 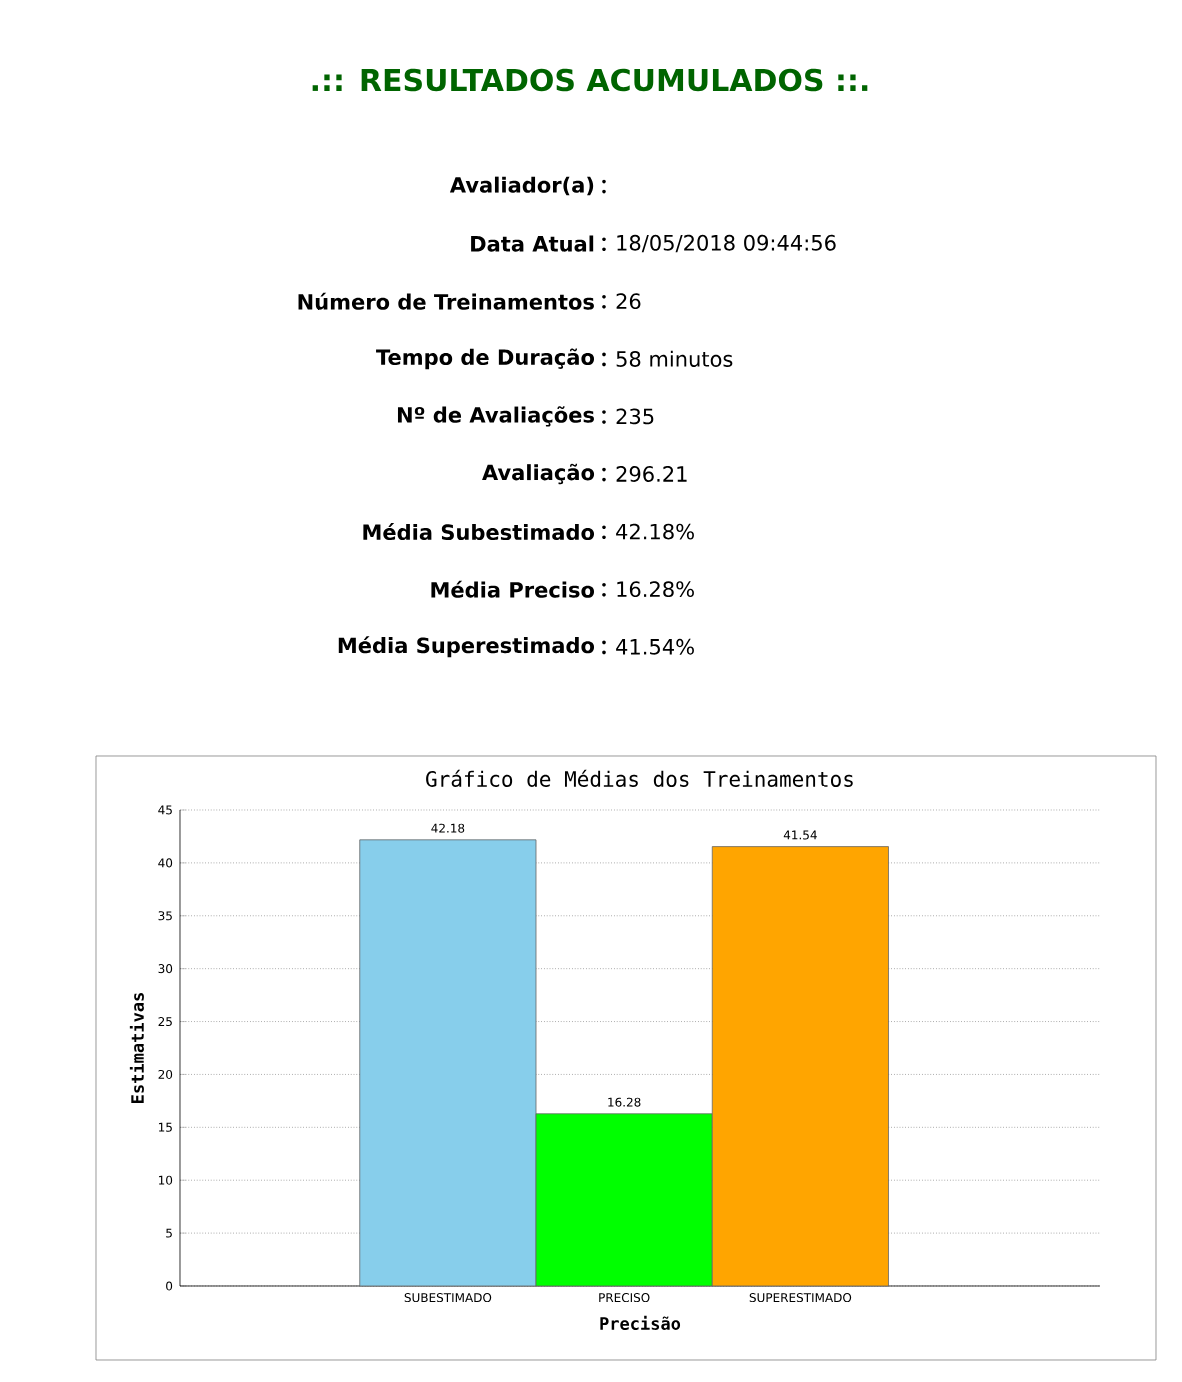 I want to click on text: .:: RESULTADOS ACUMULADOS ::., so click(x=590, y=80).